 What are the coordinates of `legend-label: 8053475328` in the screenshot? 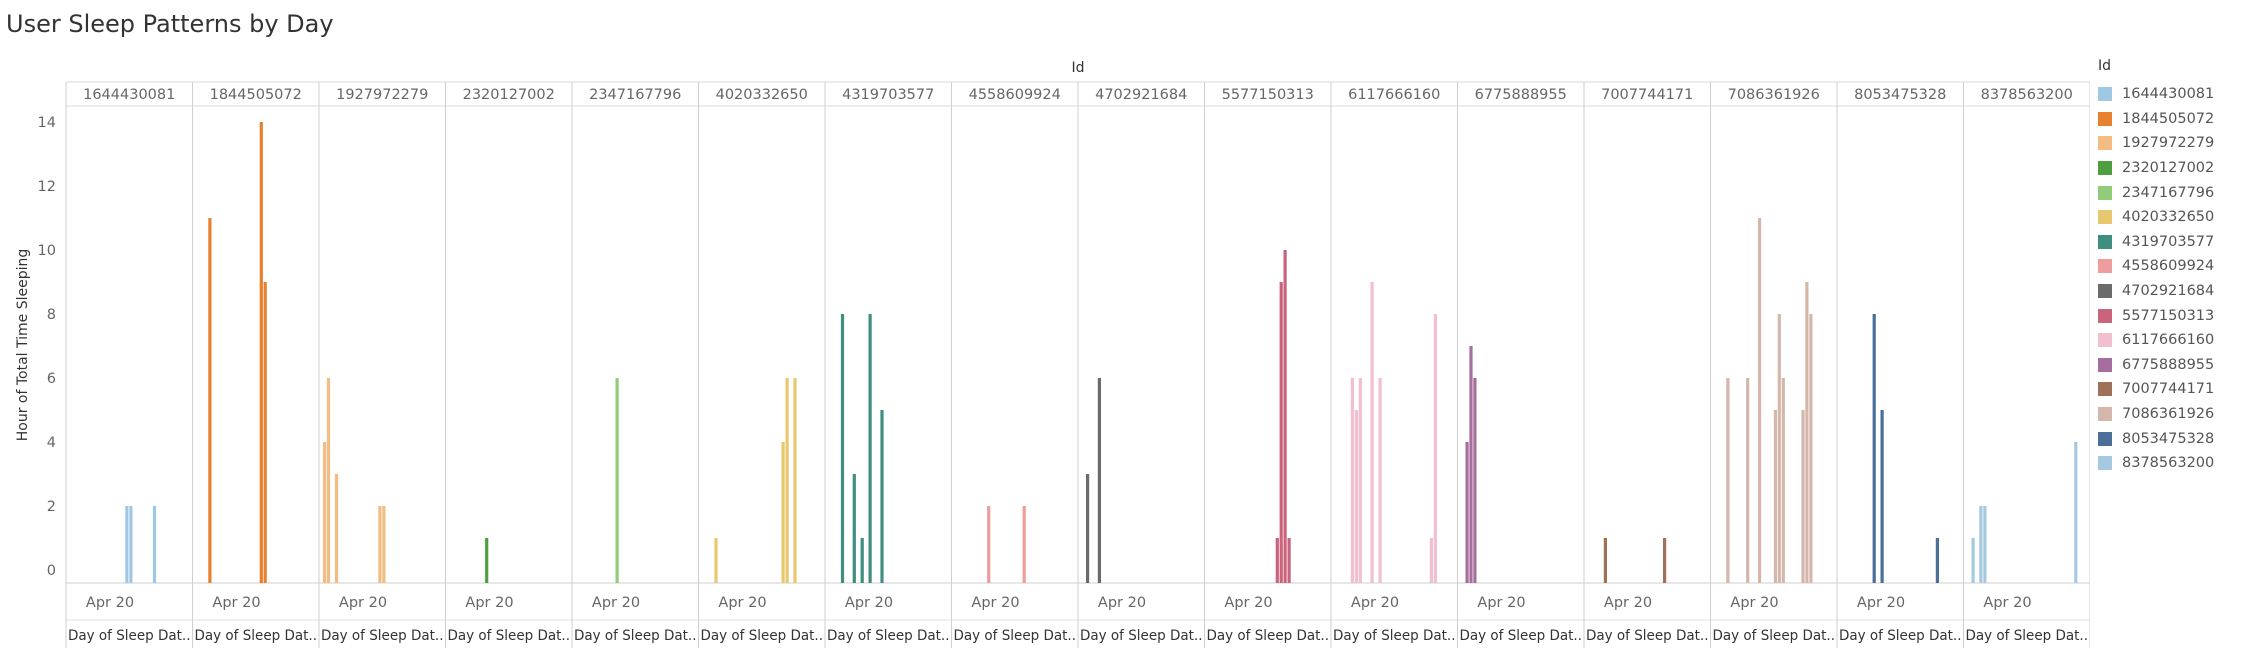 It's located at (2168, 438).